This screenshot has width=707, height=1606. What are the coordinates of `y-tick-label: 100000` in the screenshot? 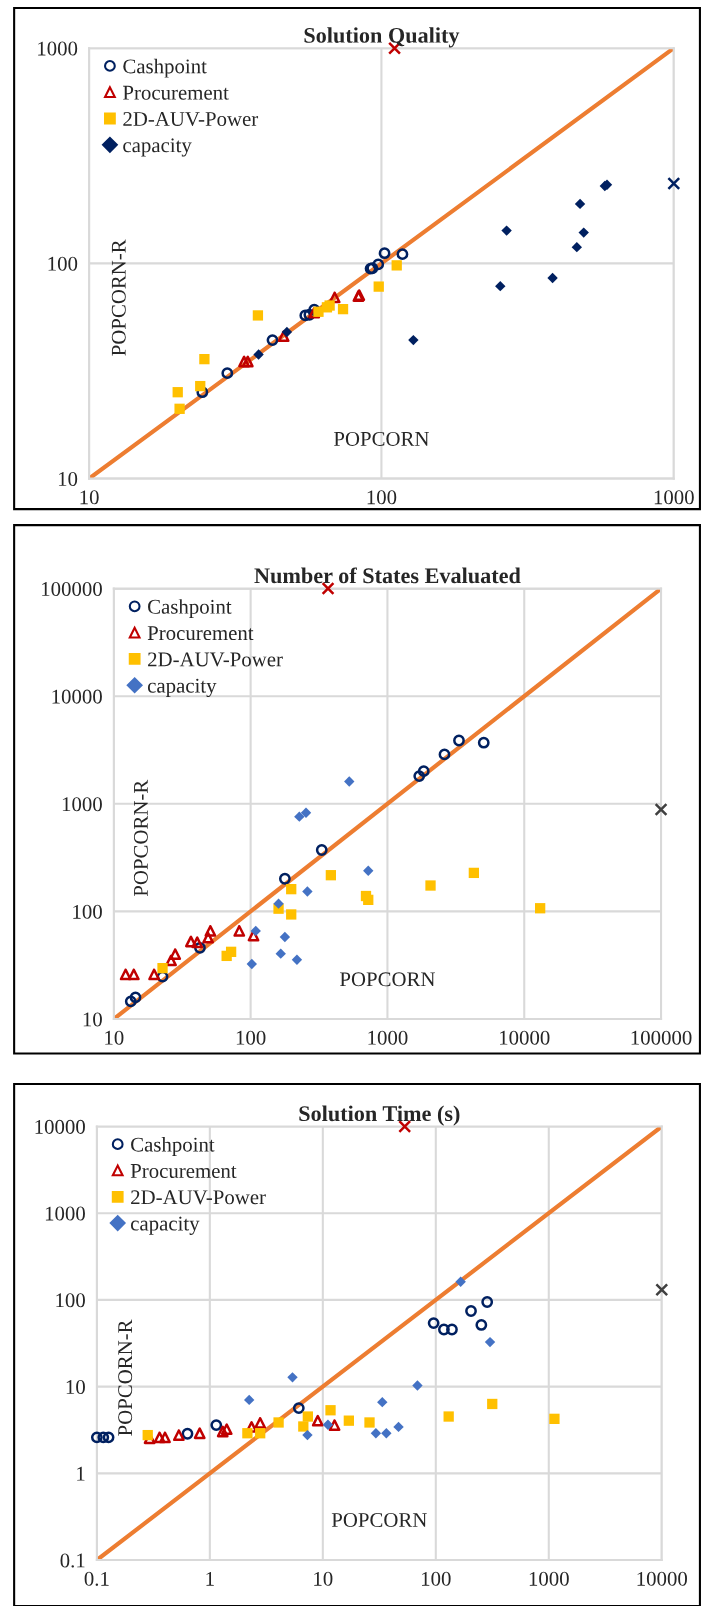 It's located at (72, 589).